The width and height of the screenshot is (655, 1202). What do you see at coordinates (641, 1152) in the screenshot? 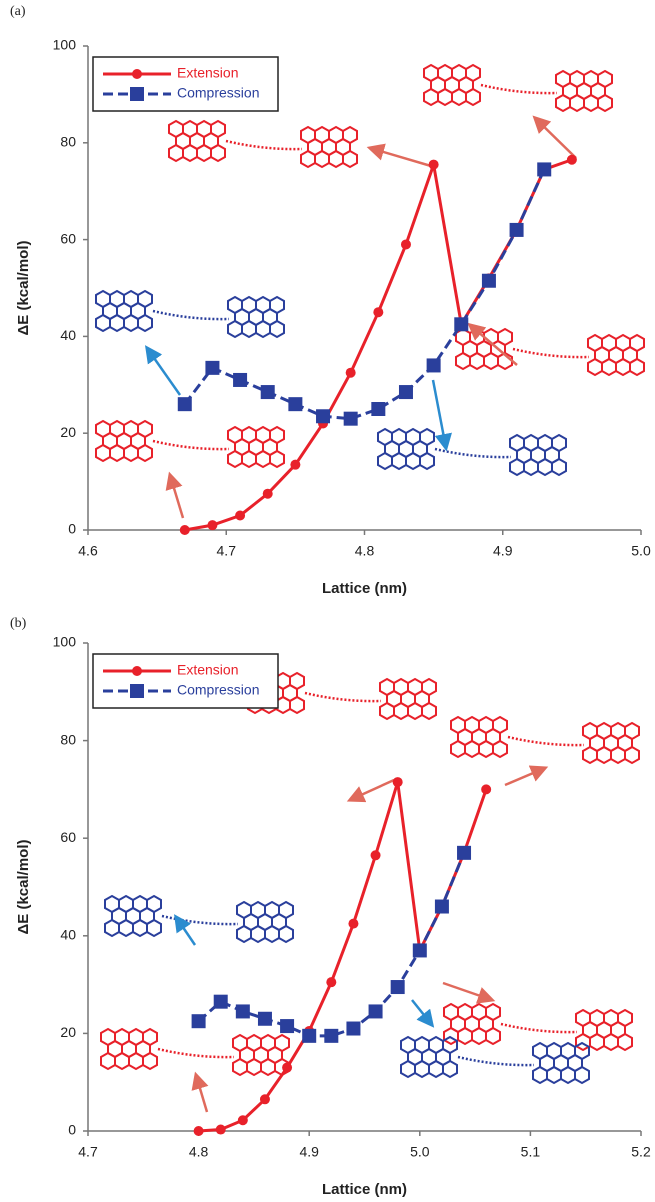
I see `x-tick-label: 5.2` at bounding box center [641, 1152].